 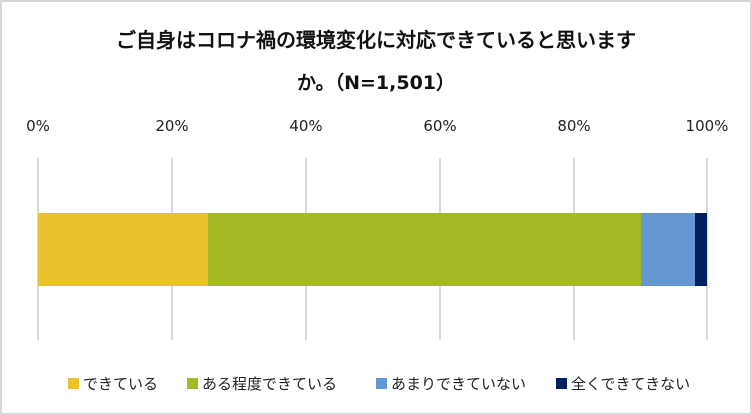 I want to click on legend-label: ある程度できている, so click(x=270, y=383).